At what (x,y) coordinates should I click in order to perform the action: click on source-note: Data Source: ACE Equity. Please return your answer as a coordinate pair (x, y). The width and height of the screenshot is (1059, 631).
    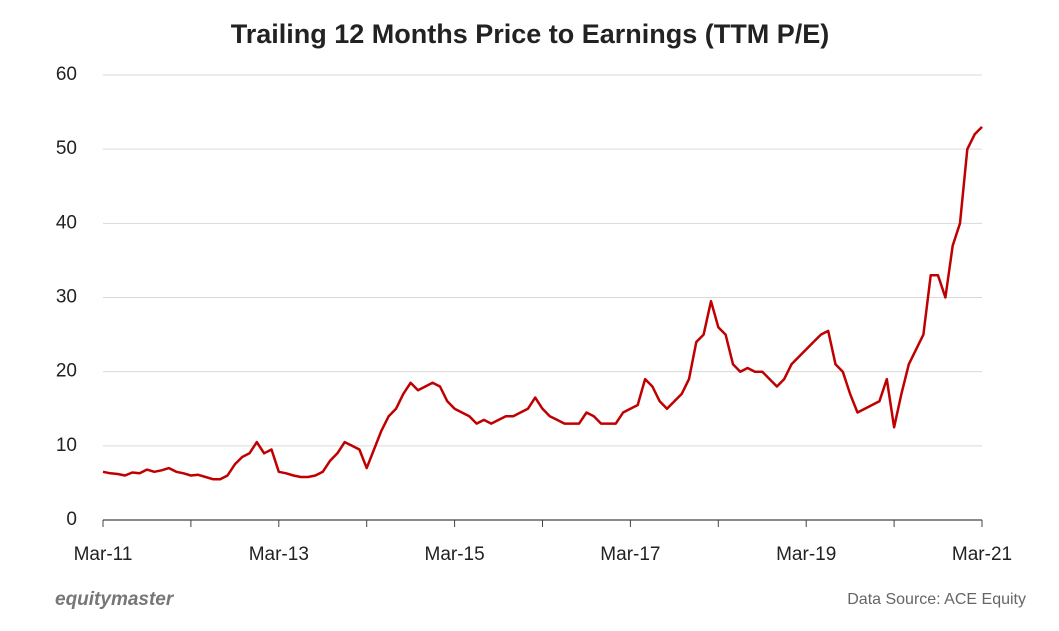
    Looking at the image, I should click on (936, 599).